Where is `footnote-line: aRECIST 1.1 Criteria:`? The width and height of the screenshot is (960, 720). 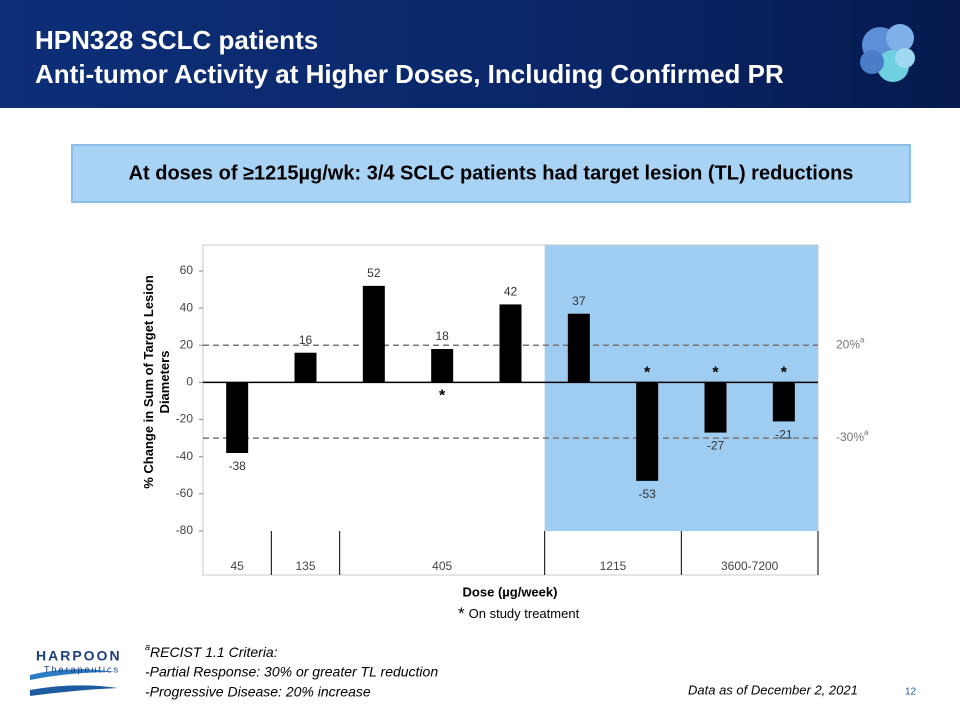
footnote-line: aRECIST 1.1 Criteria: is located at coordinates (211, 650).